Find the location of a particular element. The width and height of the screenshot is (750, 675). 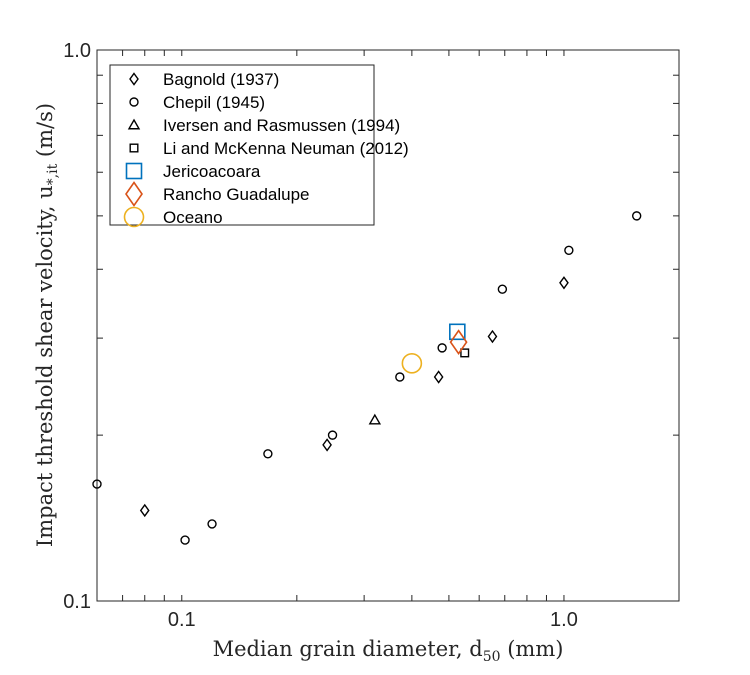

x-tick-label: 1.0 is located at coordinates (564, 620).